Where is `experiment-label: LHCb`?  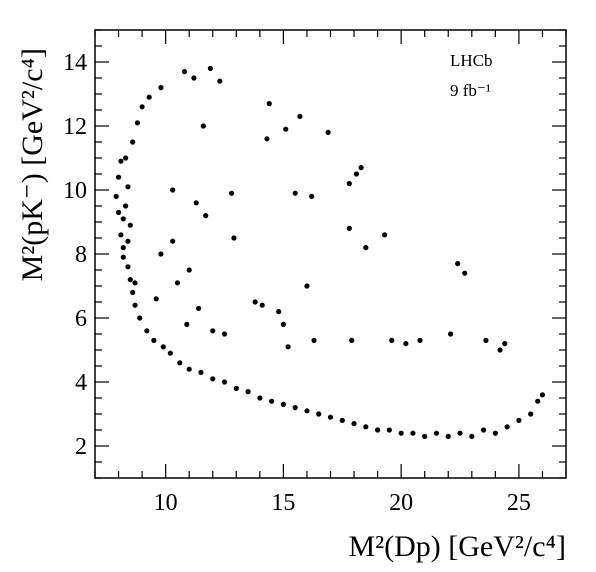 experiment-label: LHCb is located at coordinates (471, 60).